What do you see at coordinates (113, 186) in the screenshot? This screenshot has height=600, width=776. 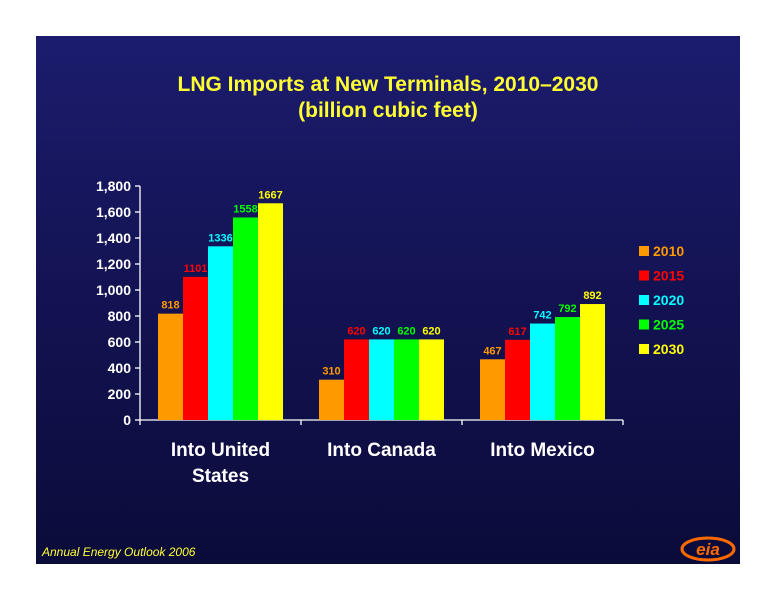 I see `y-tick-label: 1,800` at bounding box center [113, 186].